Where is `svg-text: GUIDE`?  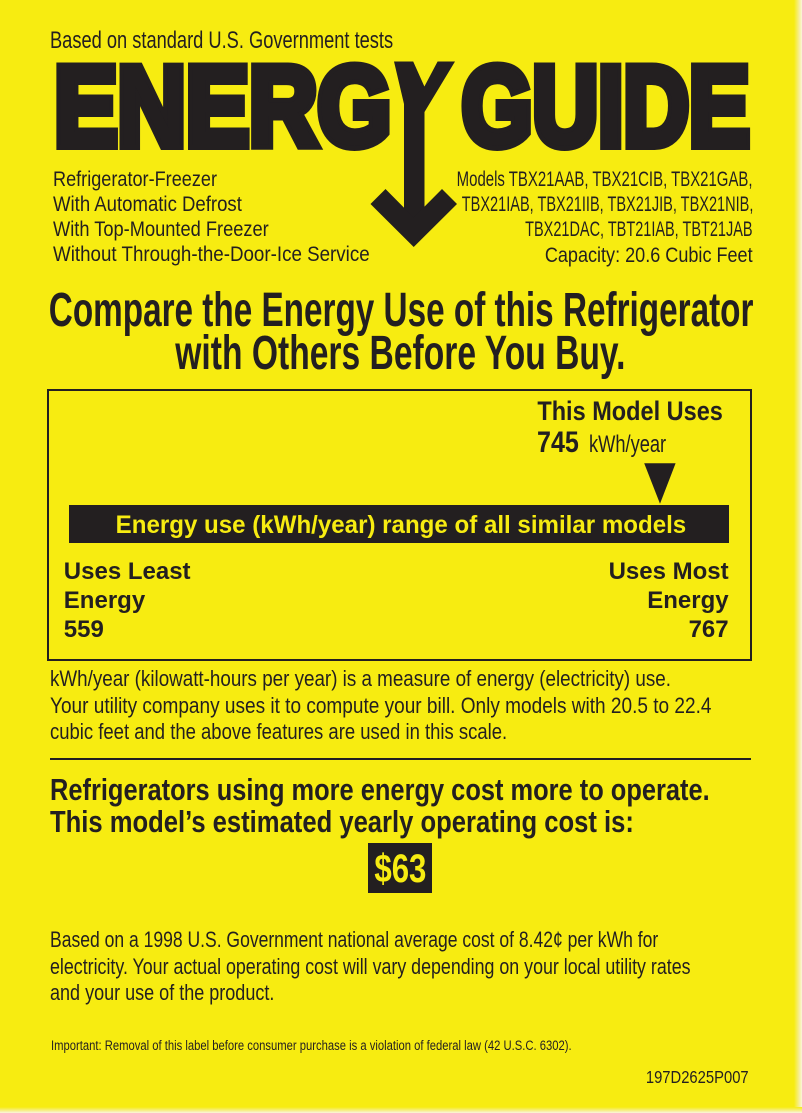
svg-text: GUIDE is located at coordinates (606, 106).